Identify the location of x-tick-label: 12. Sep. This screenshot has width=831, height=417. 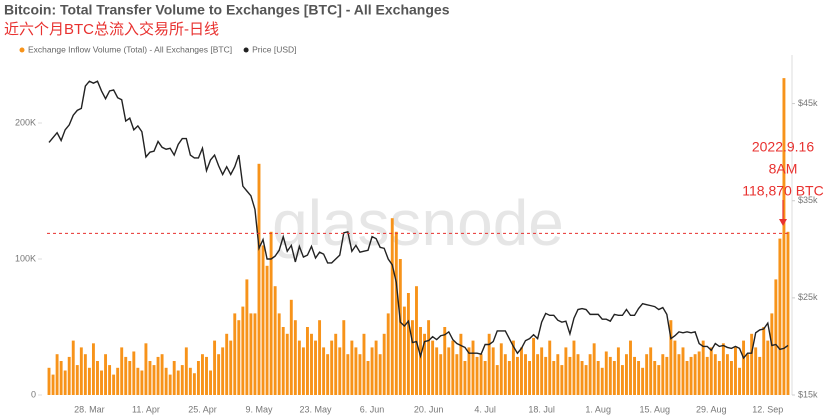
(767, 409).